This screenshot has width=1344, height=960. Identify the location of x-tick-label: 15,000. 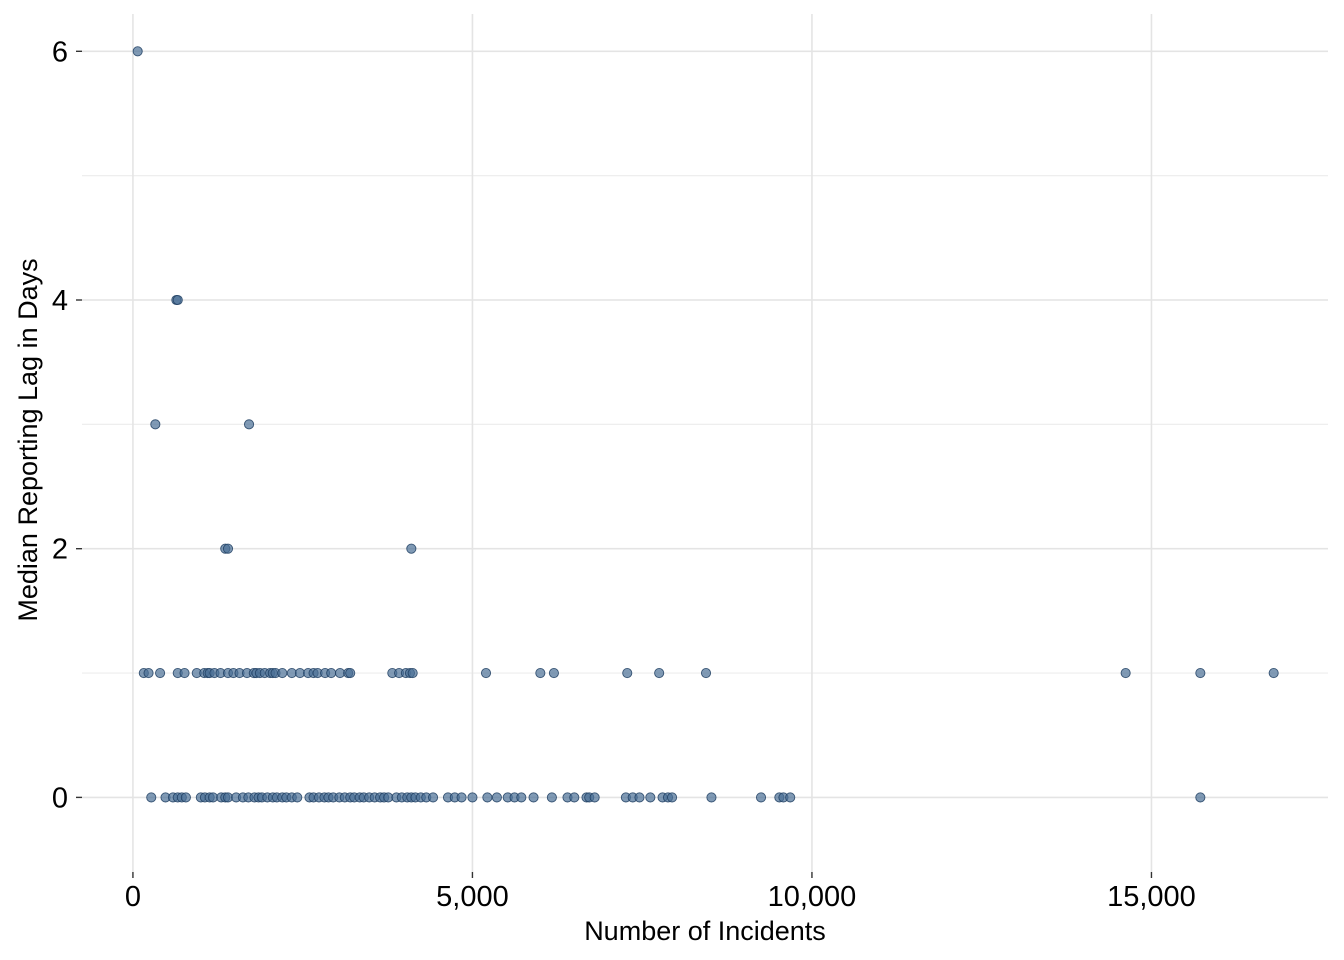
(1151, 897).